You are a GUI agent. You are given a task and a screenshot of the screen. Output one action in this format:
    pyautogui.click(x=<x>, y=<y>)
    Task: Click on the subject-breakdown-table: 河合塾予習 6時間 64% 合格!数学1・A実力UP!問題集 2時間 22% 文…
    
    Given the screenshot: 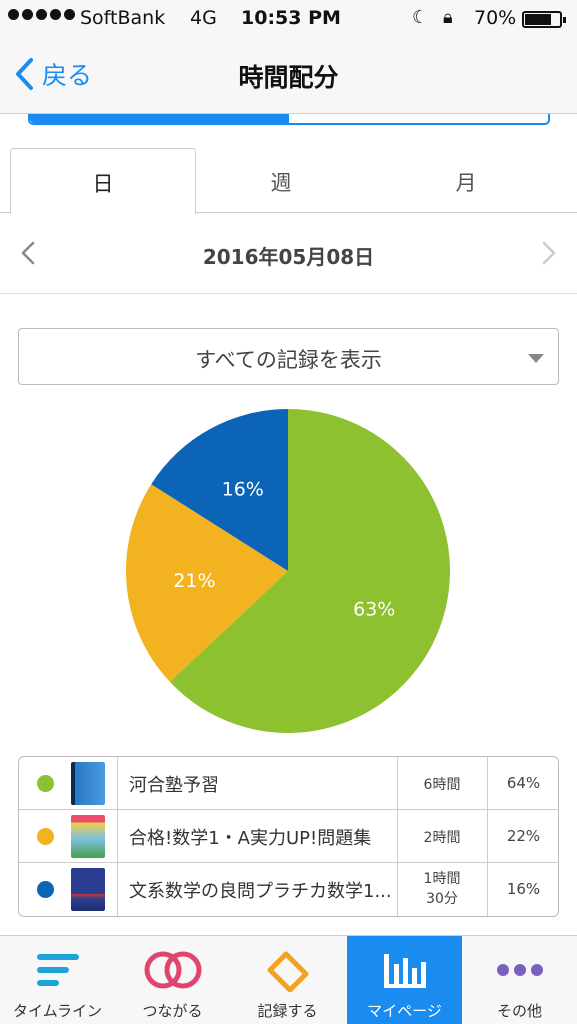 What is the action you would take?
    pyautogui.click(x=288, y=836)
    